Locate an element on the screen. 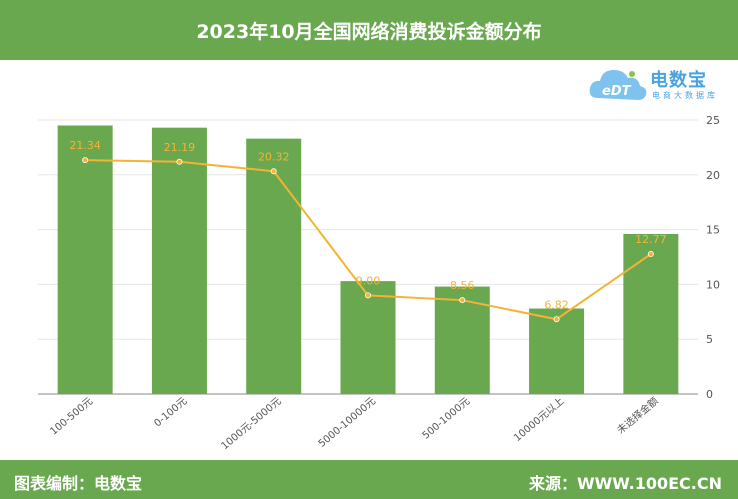  x-tick-label: 10000元以上 is located at coordinates (538, 419).